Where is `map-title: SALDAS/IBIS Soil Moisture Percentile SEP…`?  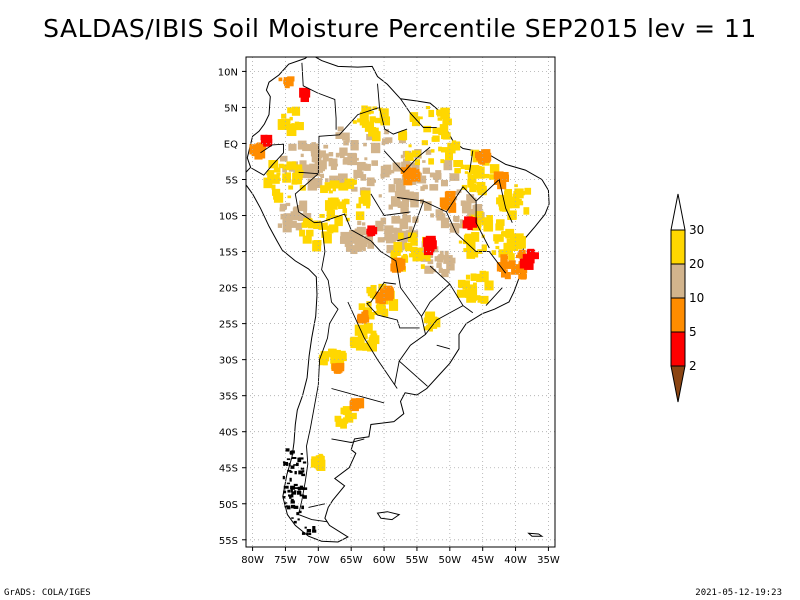
map-title: SALDAS/IBIS Soil Moisture Percentile SEP… is located at coordinates (400, 28).